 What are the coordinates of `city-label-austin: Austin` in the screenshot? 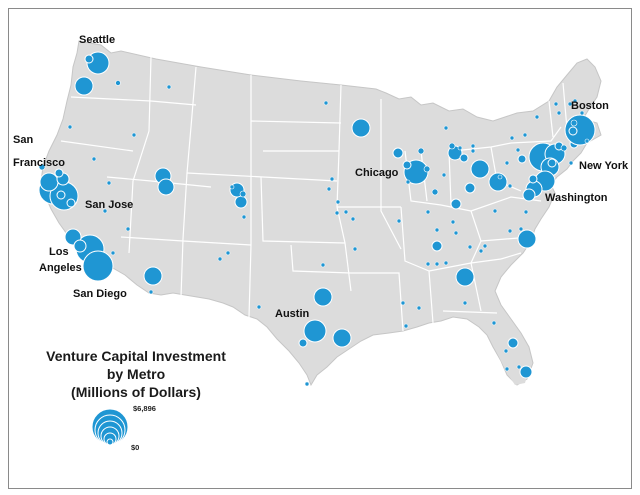 It's located at (292, 314).